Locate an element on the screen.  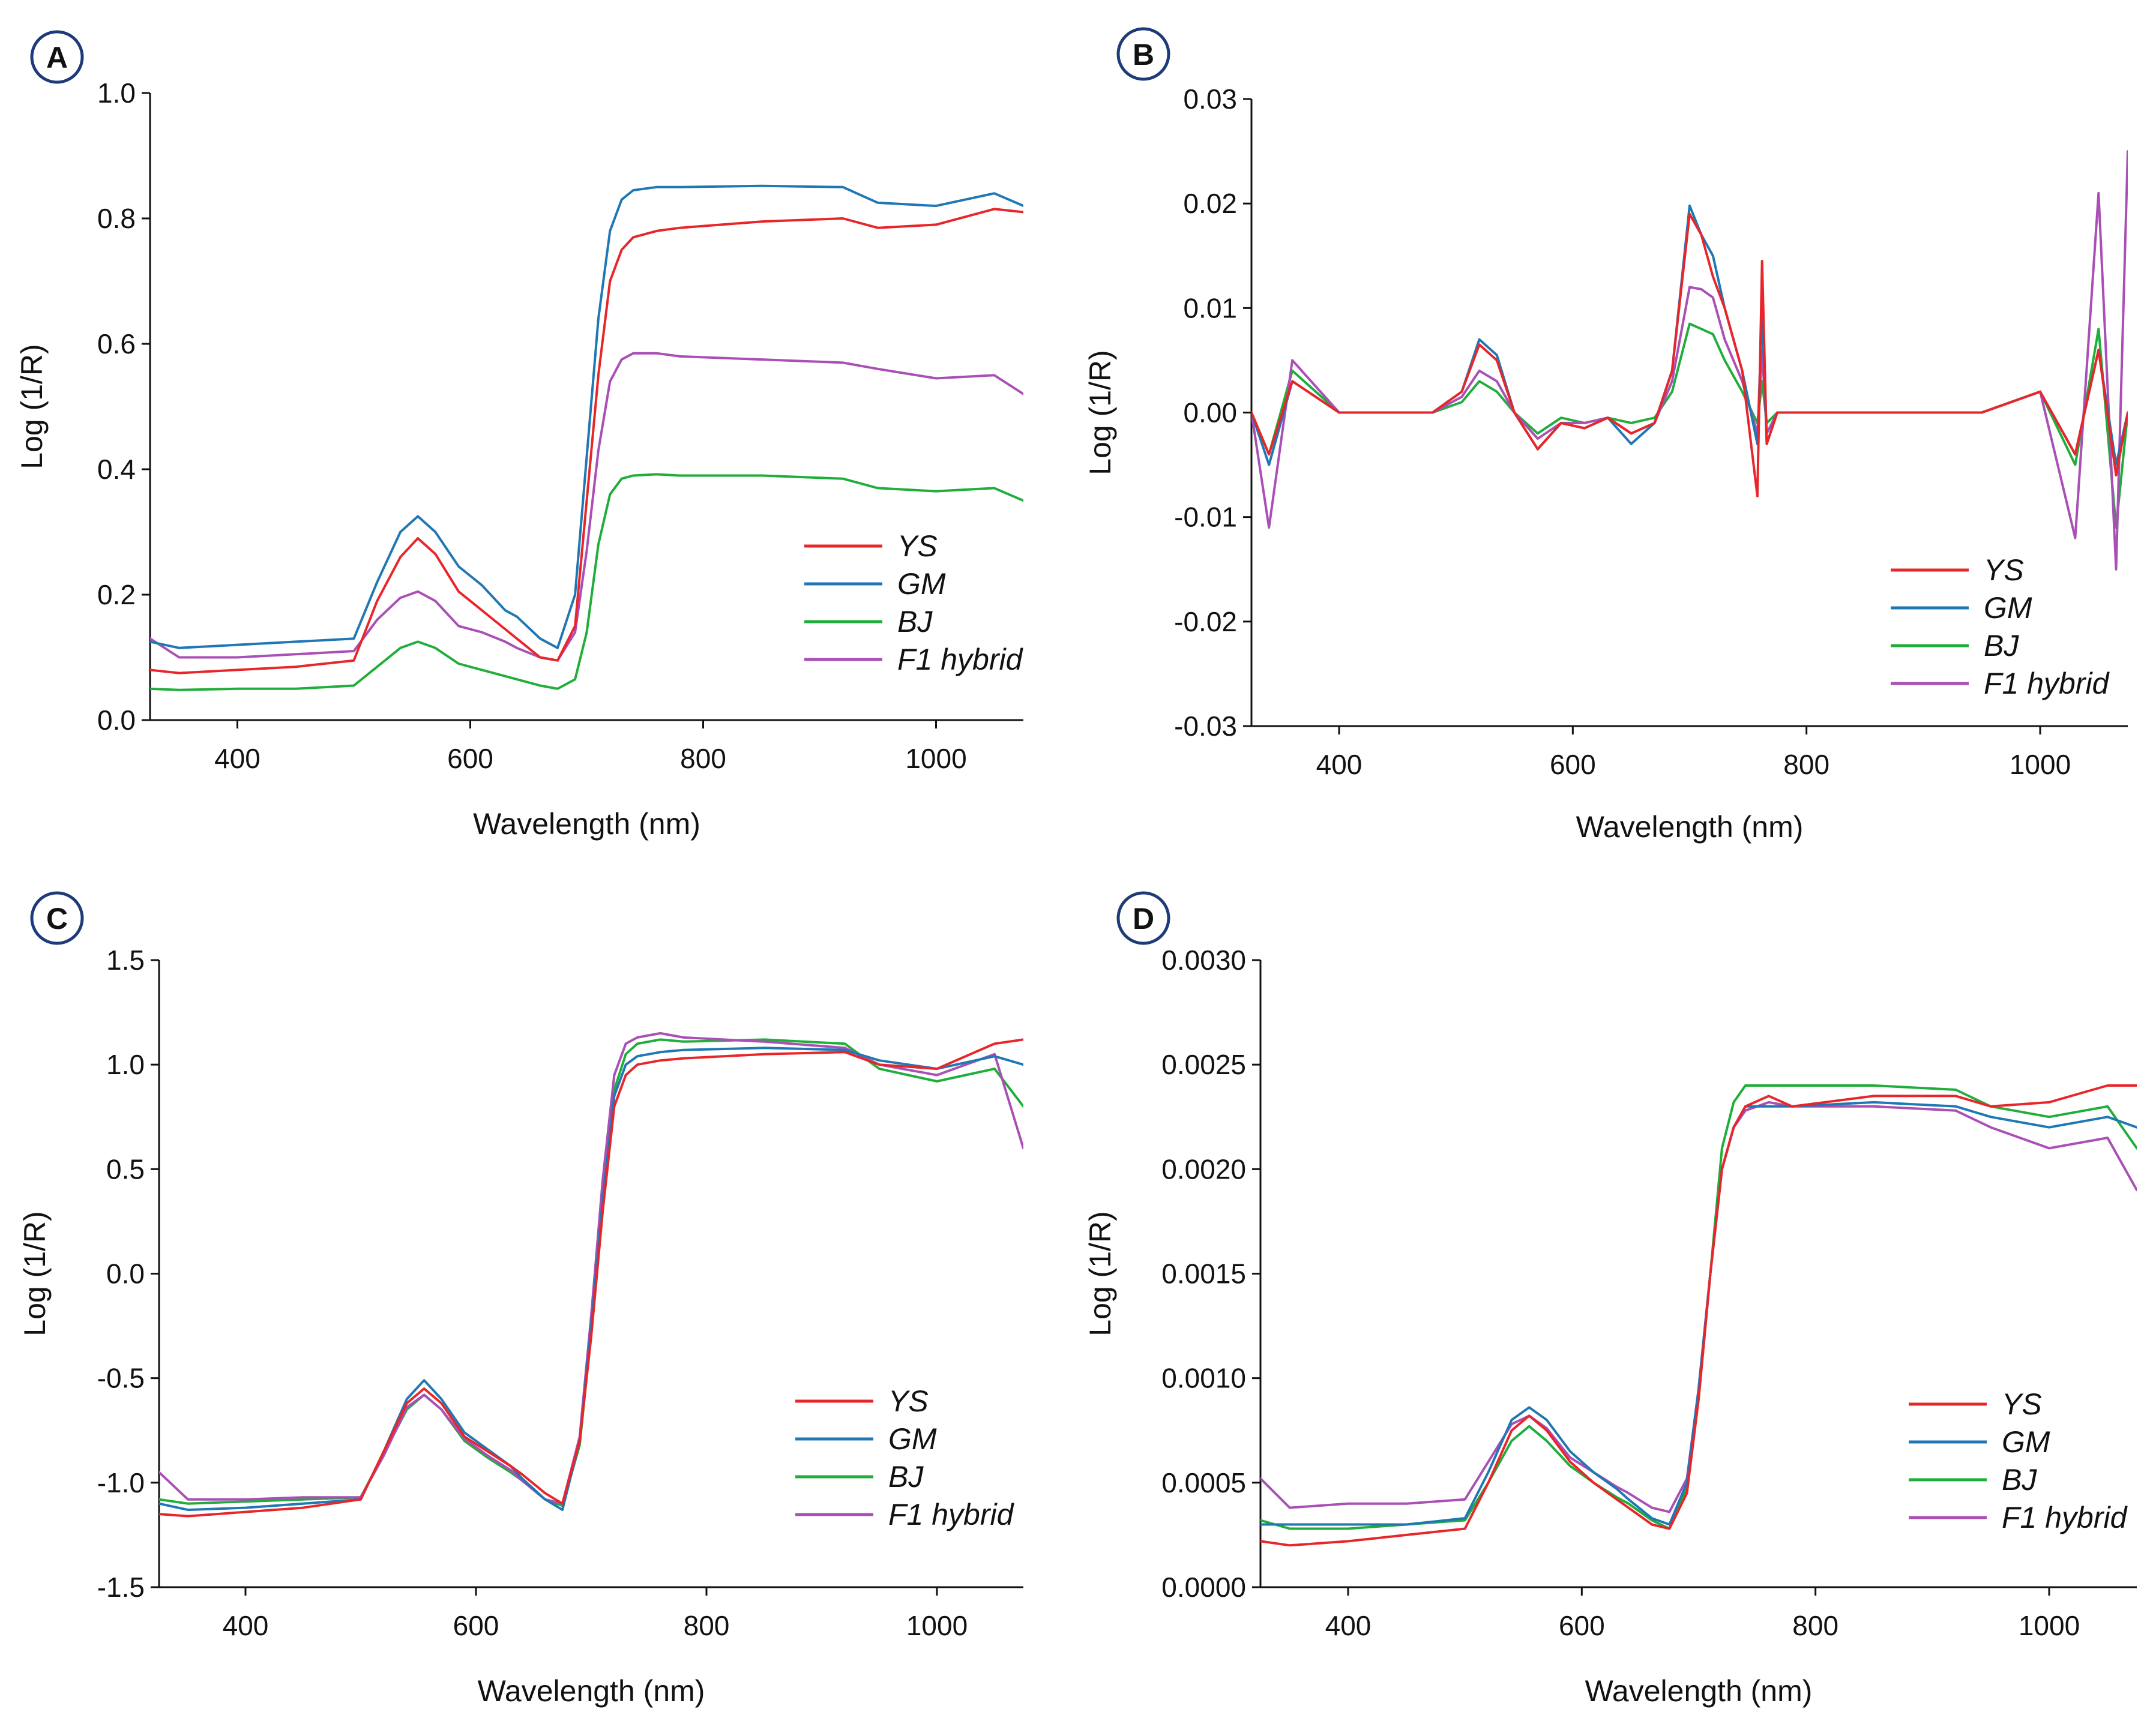
y-tick-label: 0.0015 is located at coordinates (1203, 1274).